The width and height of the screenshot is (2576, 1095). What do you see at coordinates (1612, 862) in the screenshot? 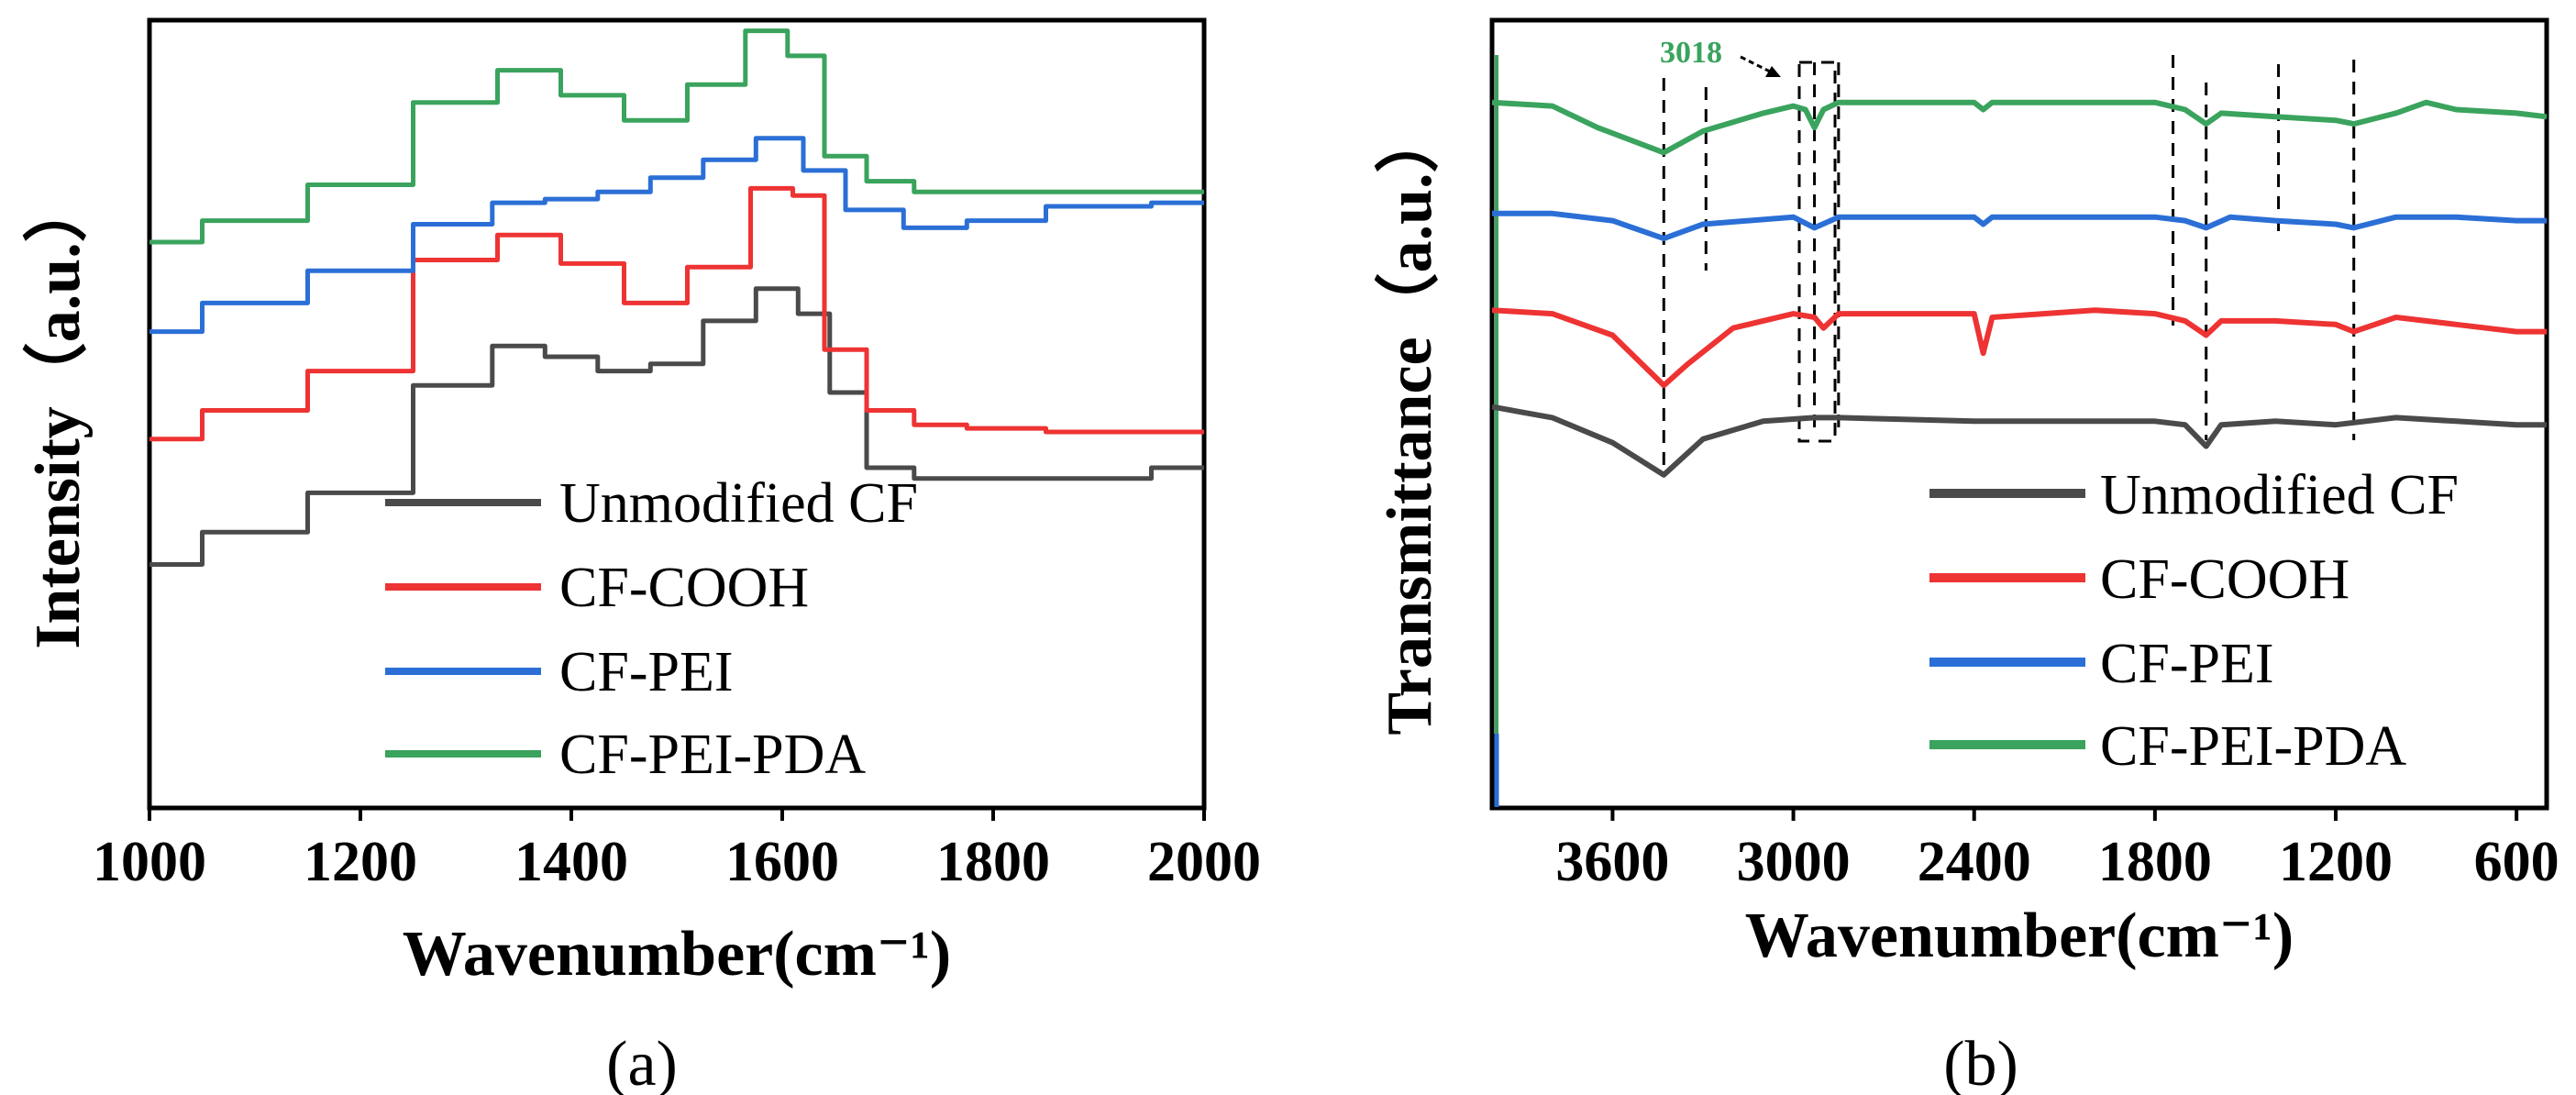
I see `x-tick-label-3600-b: 3600` at bounding box center [1612, 862].